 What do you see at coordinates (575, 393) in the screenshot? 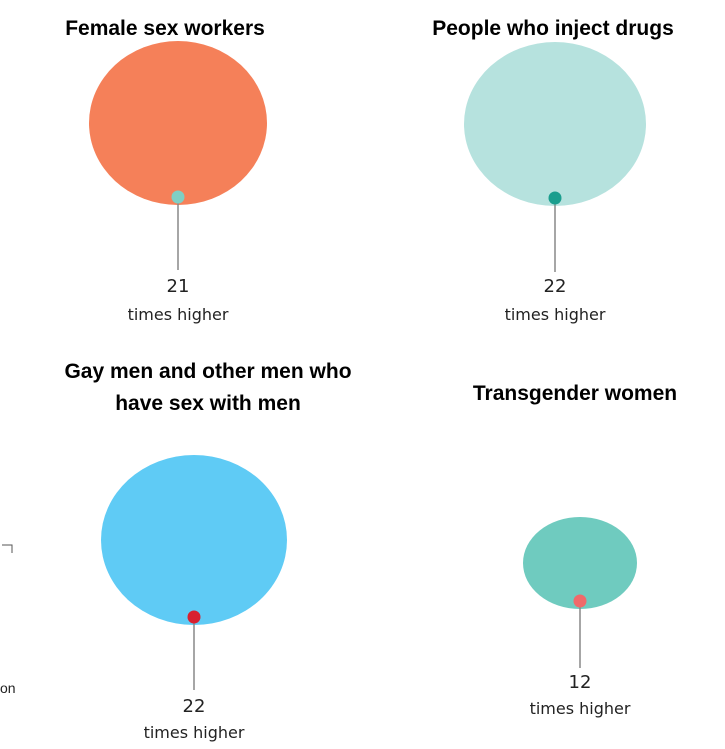
I see `panel-title: Transgender women` at bounding box center [575, 393].